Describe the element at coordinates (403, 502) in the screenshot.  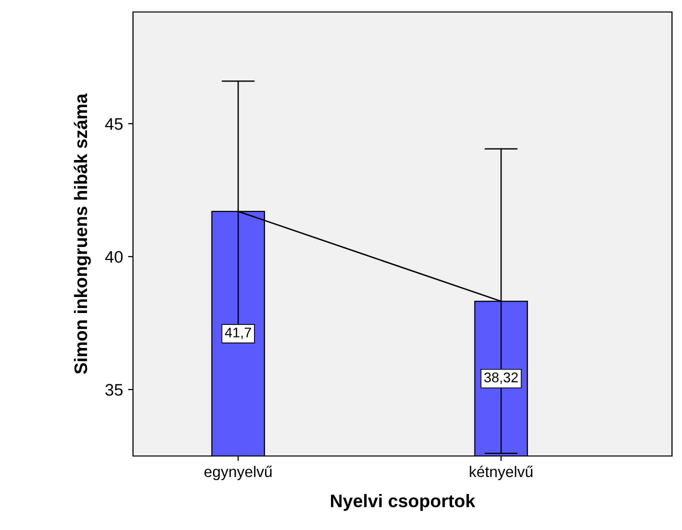
I see `x-axis-title: Nyelvi csoportok` at that location.